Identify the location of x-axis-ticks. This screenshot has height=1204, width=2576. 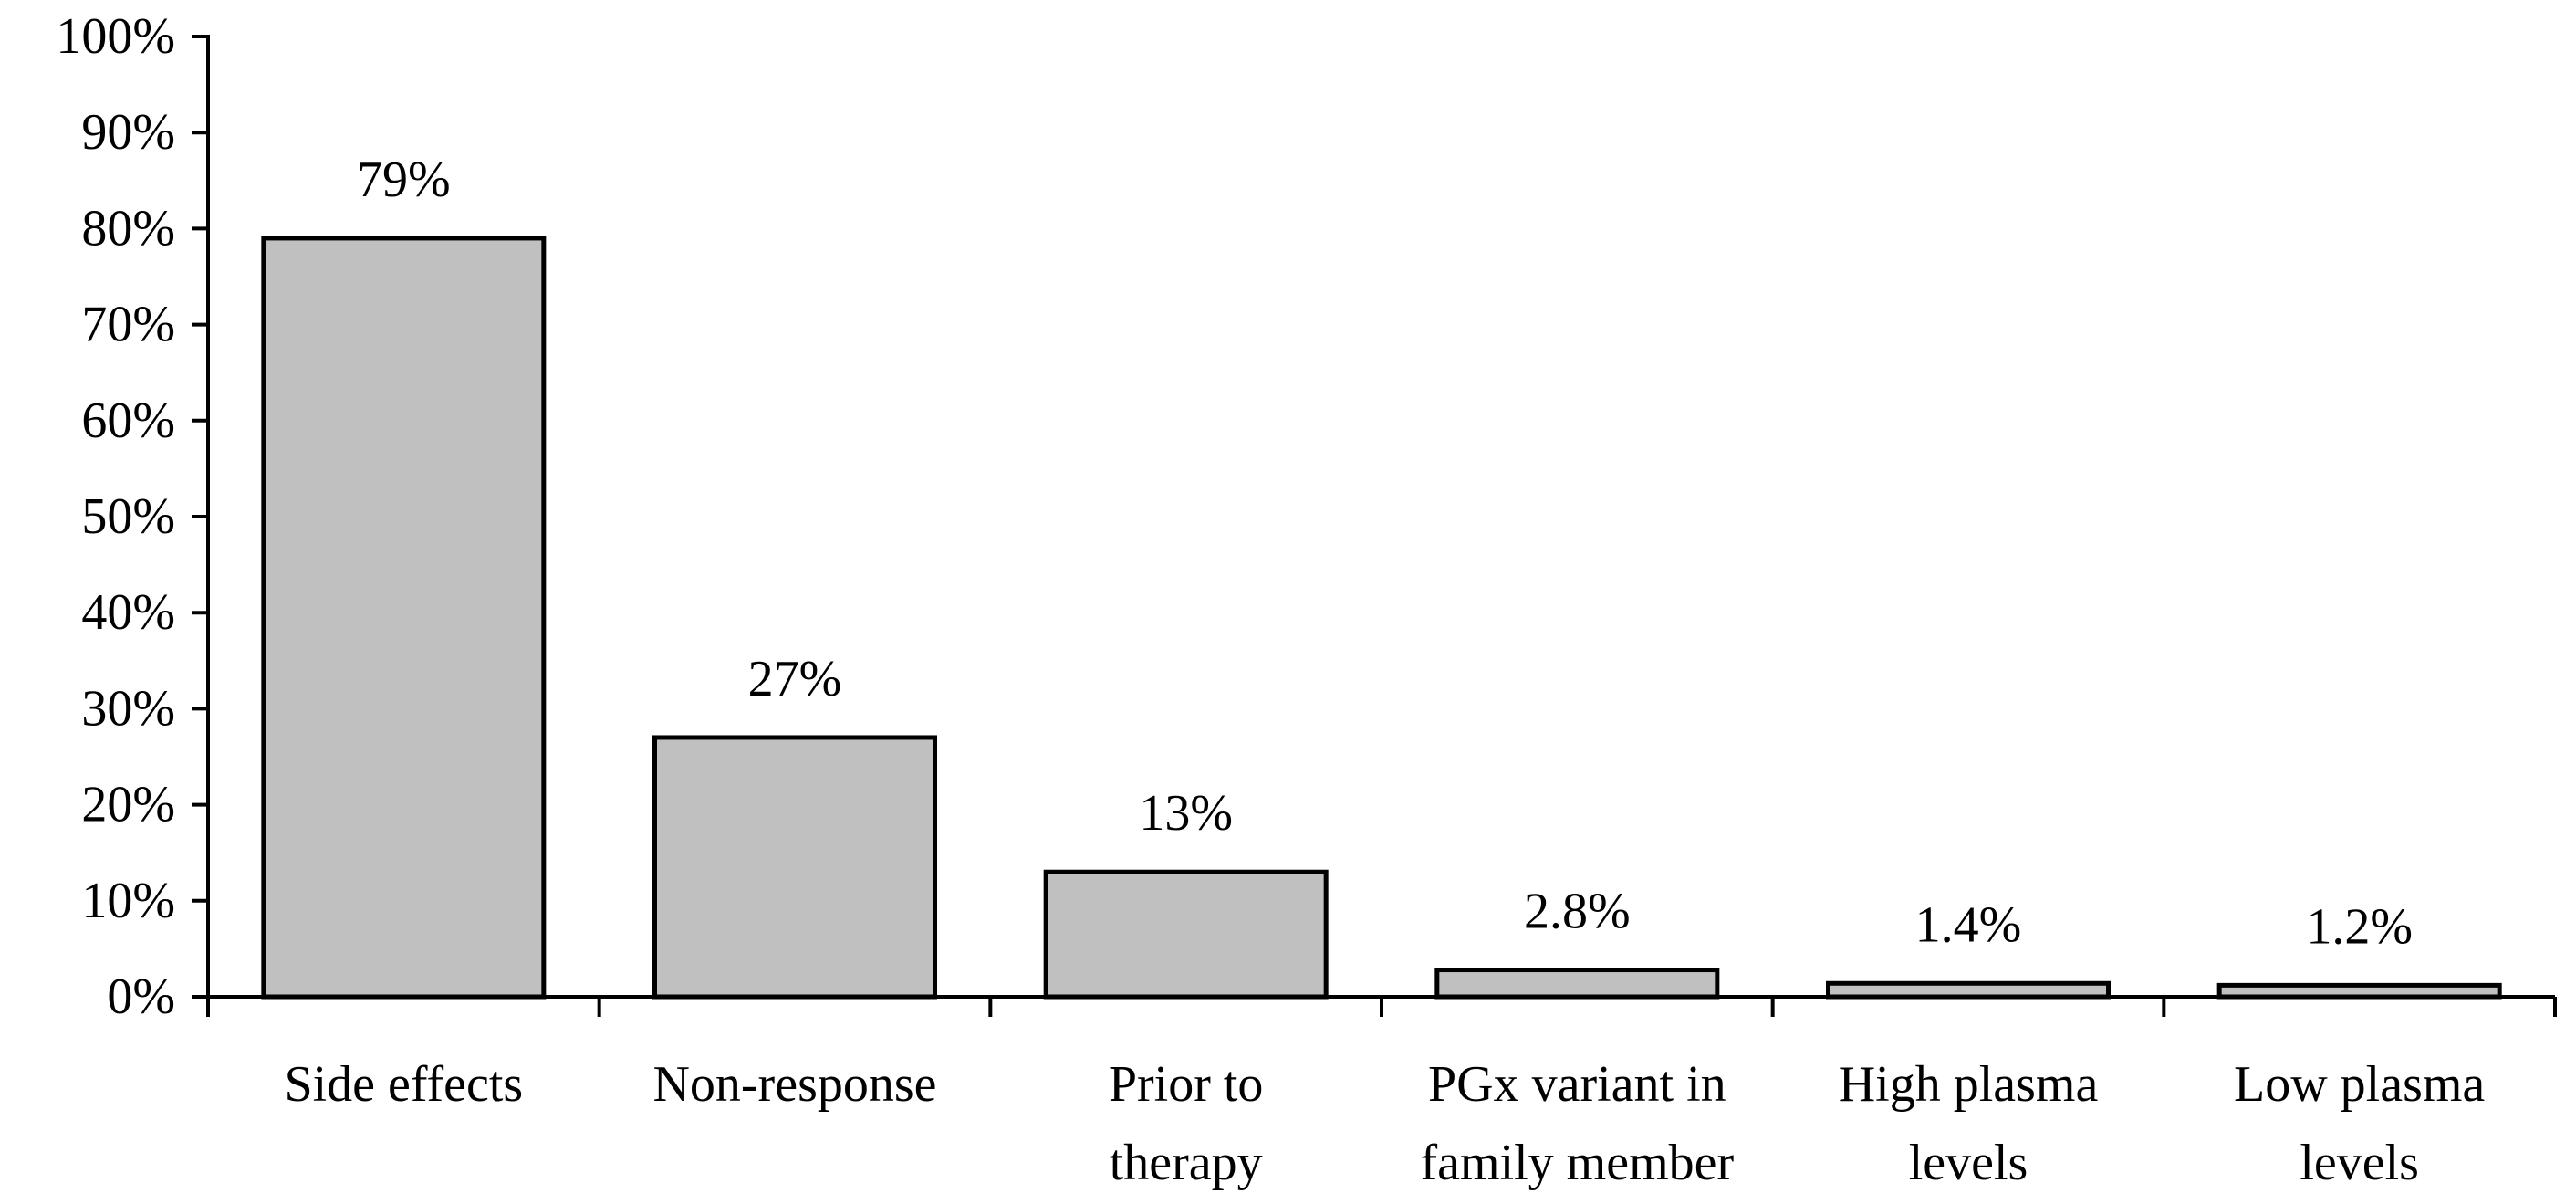
(1381, 1007).